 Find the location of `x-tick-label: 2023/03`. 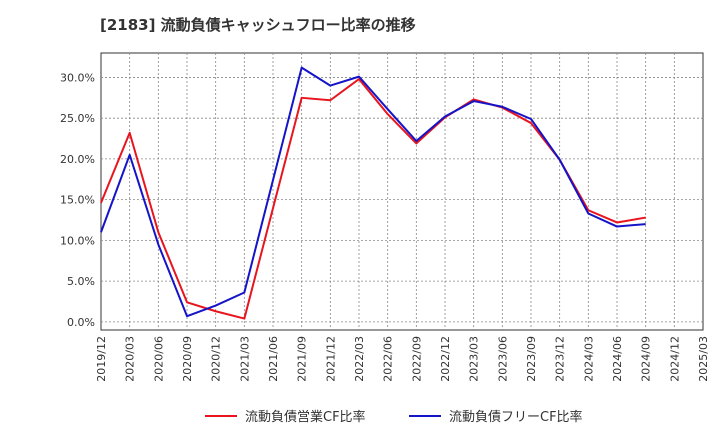

x-tick-label: 2023/03 is located at coordinates (474, 359).